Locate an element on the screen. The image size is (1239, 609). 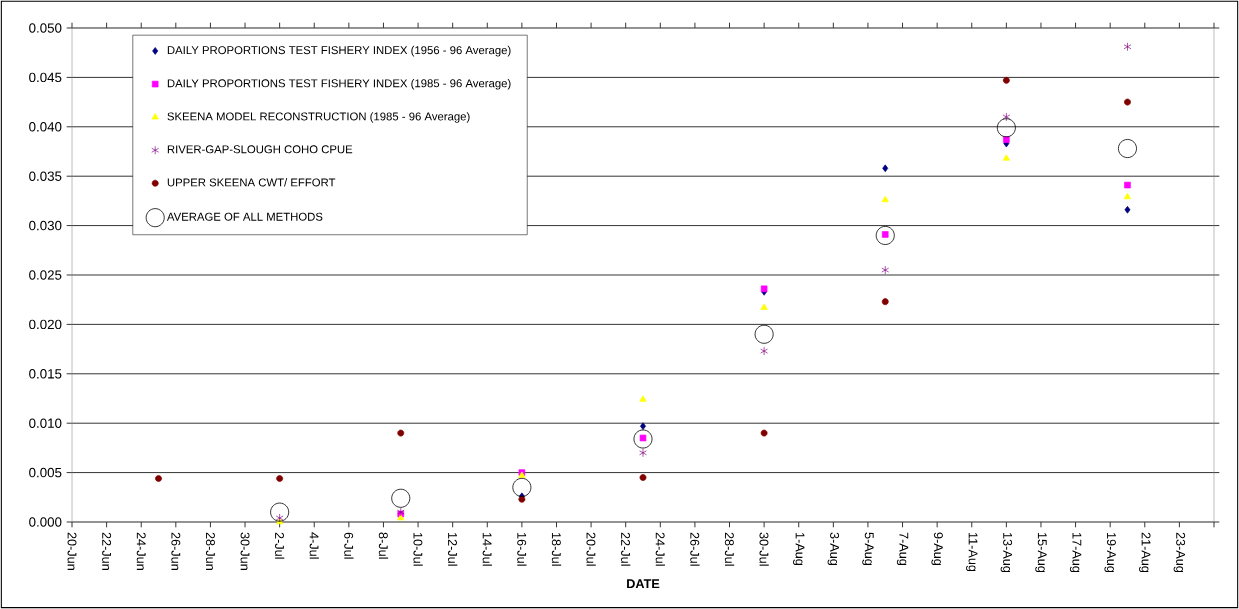
x-tick-label: 1-Aug is located at coordinates (799, 549).